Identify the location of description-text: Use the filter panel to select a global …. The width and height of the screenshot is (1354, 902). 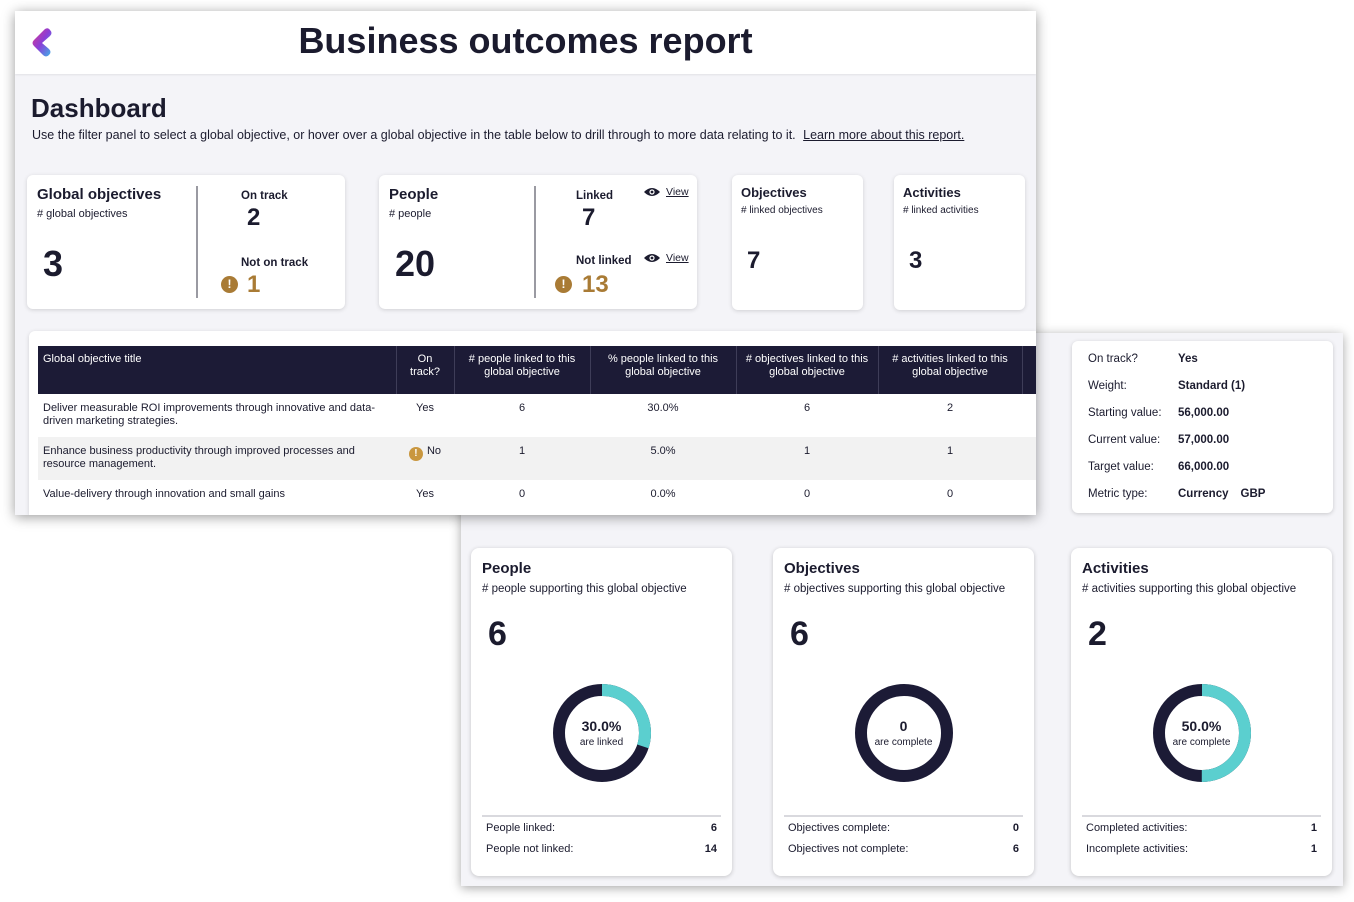
(414, 135).